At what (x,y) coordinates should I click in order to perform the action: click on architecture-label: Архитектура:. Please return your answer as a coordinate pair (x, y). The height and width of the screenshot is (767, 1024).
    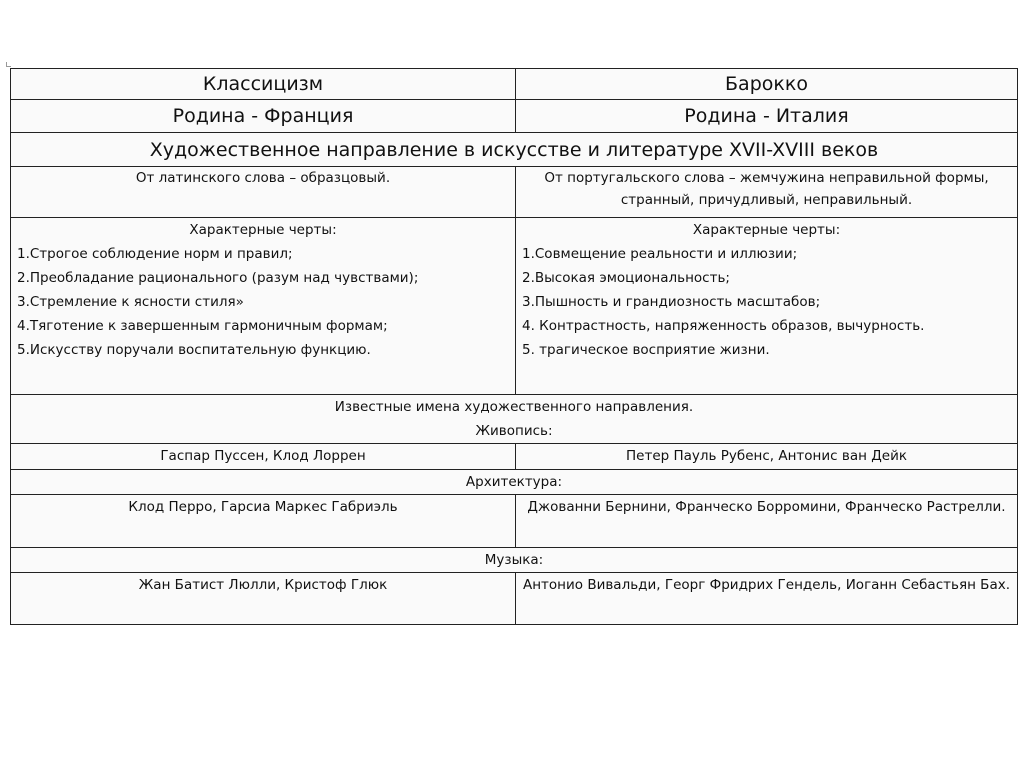
    Looking at the image, I should click on (514, 482).